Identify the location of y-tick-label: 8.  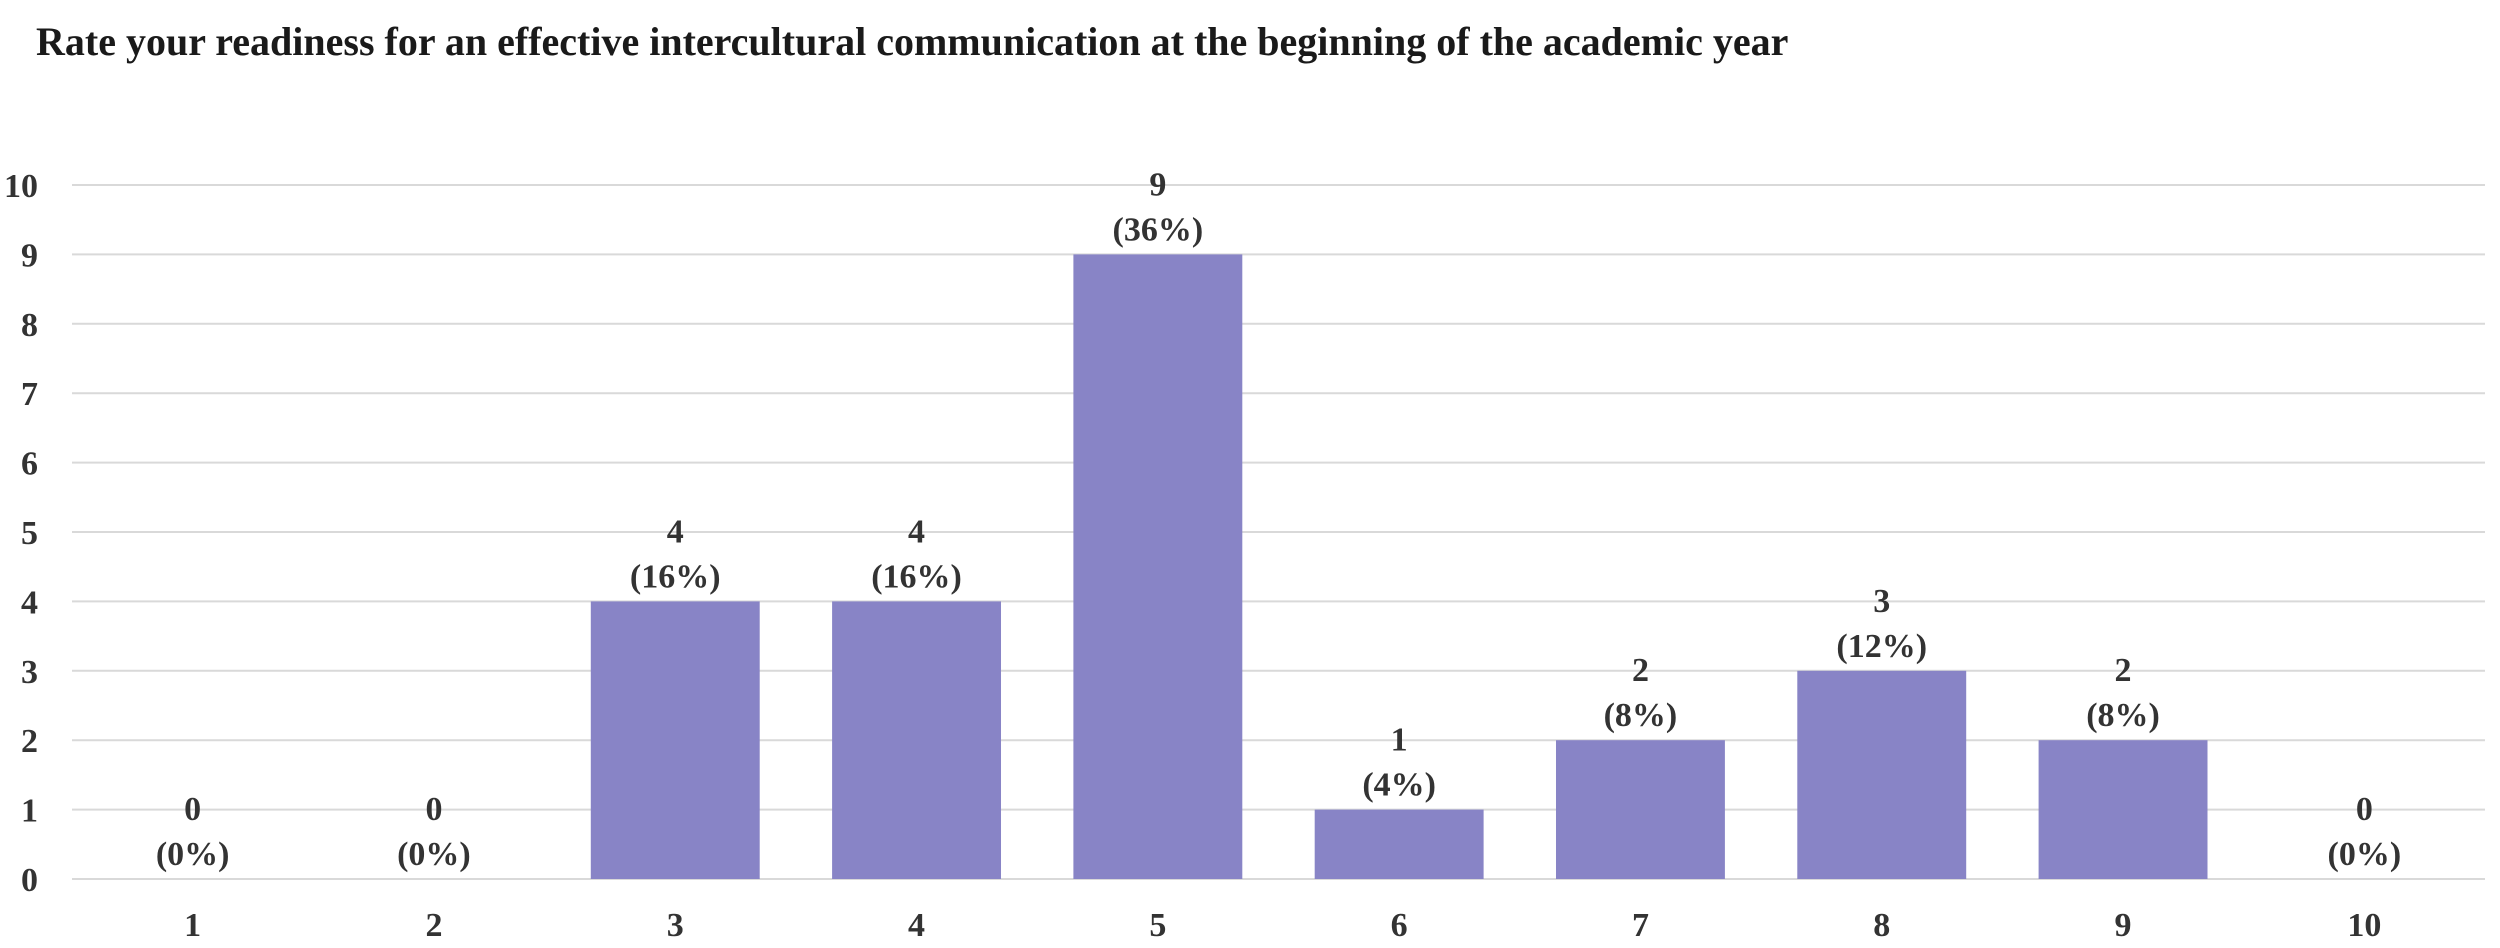
(29, 325).